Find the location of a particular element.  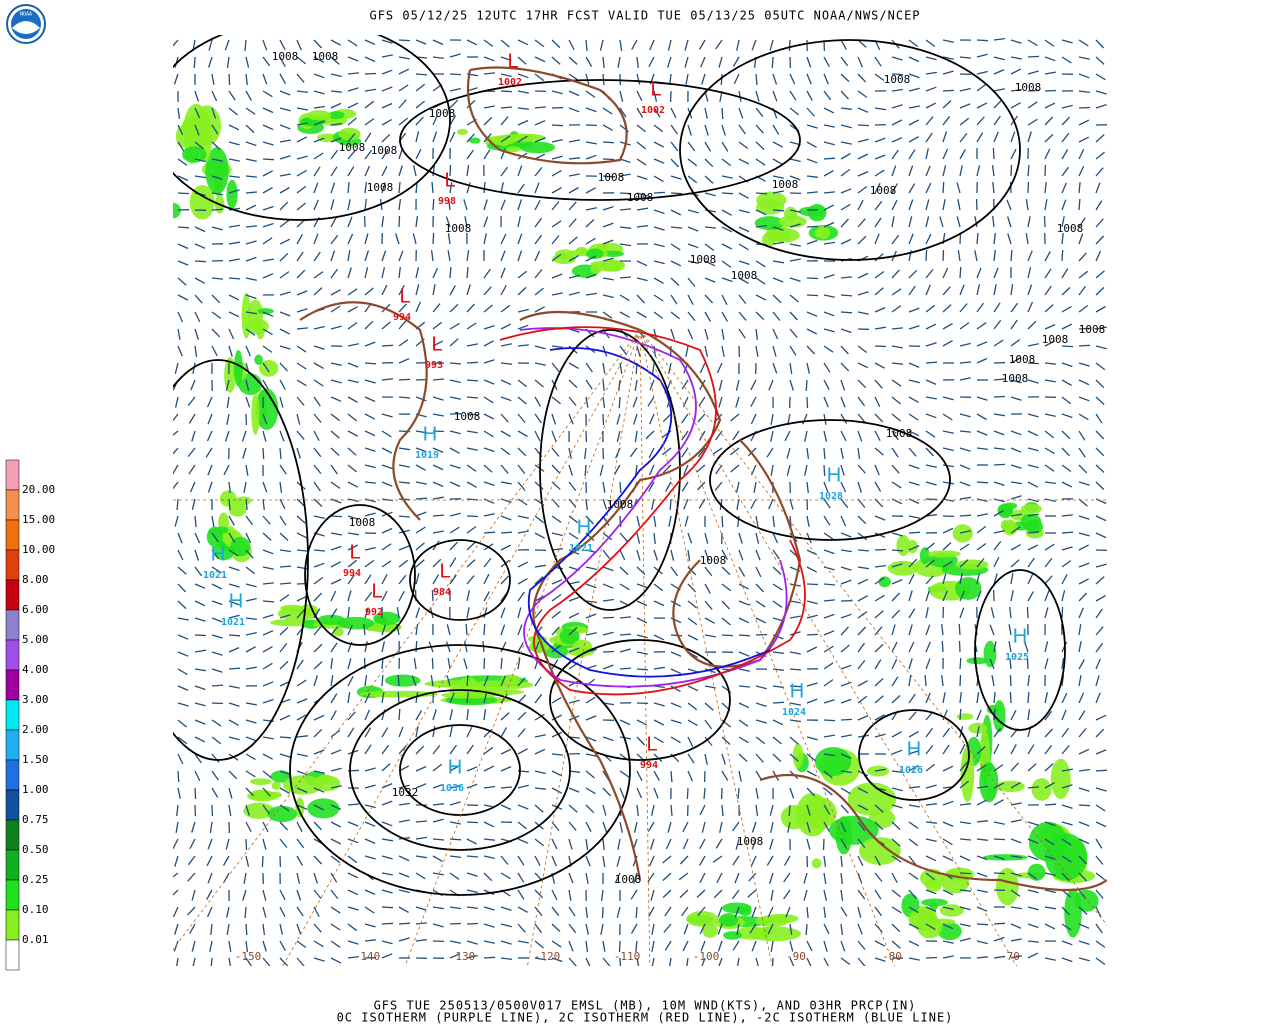

pressure-center-value: 992 is located at coordinates (374, 612).